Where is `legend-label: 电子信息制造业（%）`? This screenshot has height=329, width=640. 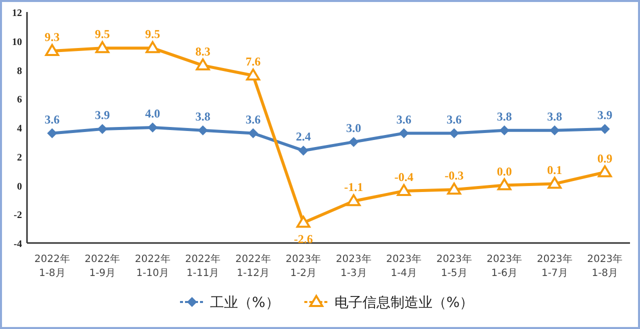
legend-label: 电子信息制造业（%） is located at coordinates (404, 303).